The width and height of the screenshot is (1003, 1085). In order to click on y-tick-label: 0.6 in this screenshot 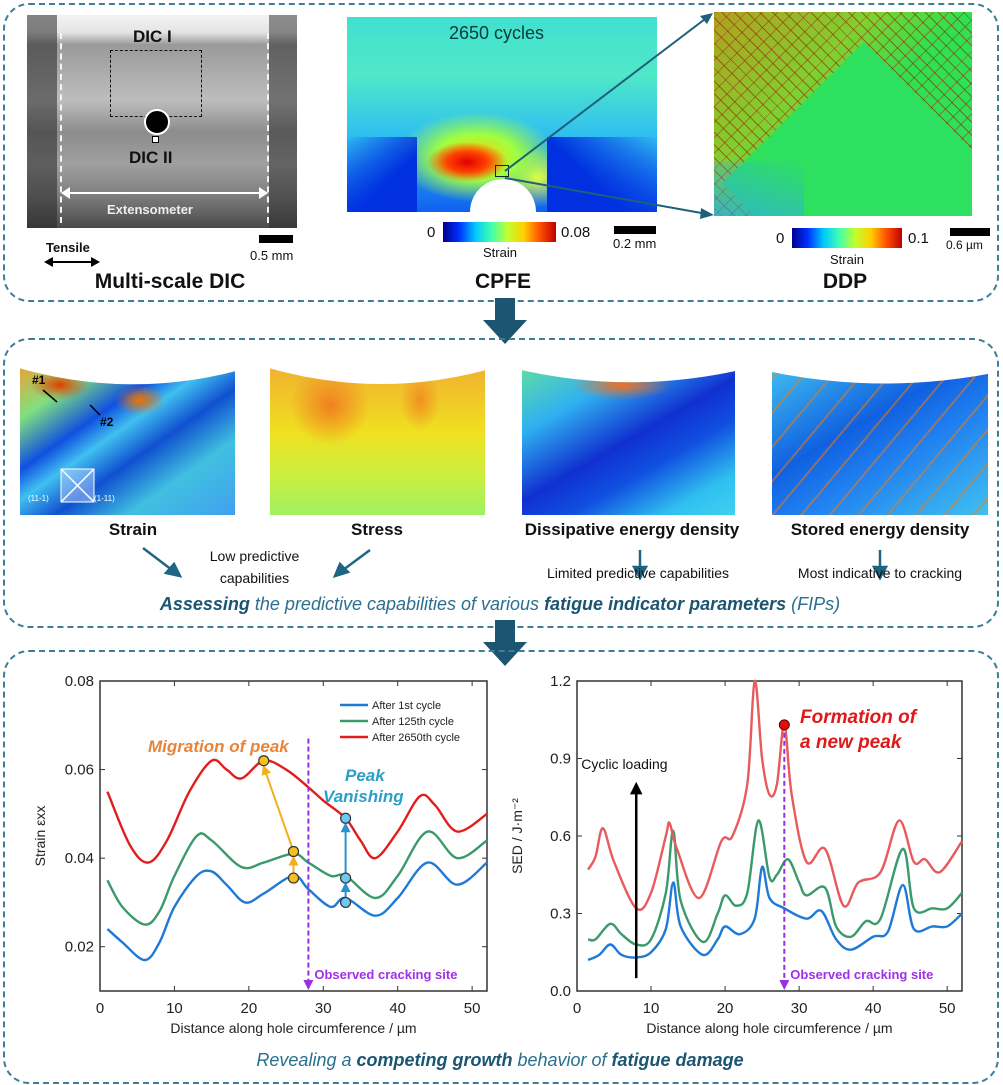, I will do `click(560, 836)`.